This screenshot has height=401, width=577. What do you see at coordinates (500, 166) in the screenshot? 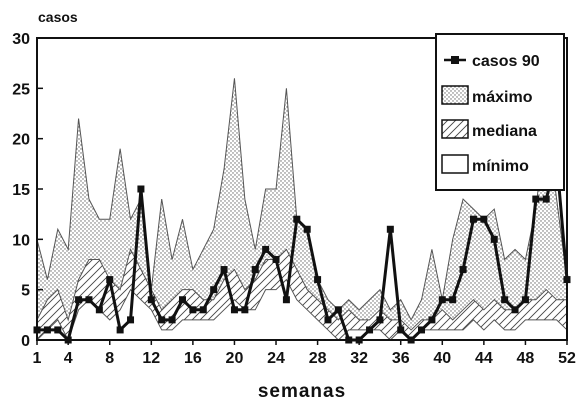
I see `legend-label-minimo: mínimo` at bounding box center [500, 166].